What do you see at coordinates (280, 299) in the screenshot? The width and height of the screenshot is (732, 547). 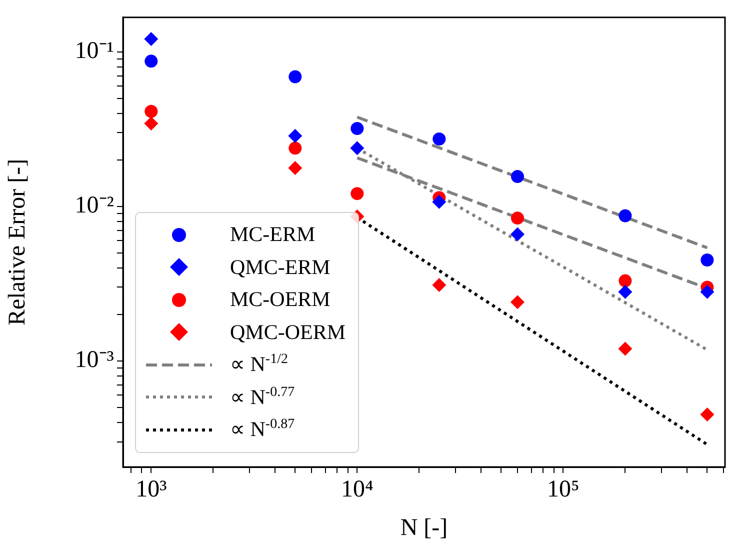 I see `legend-label: MC-OERM` at bounding box center [280, 299].